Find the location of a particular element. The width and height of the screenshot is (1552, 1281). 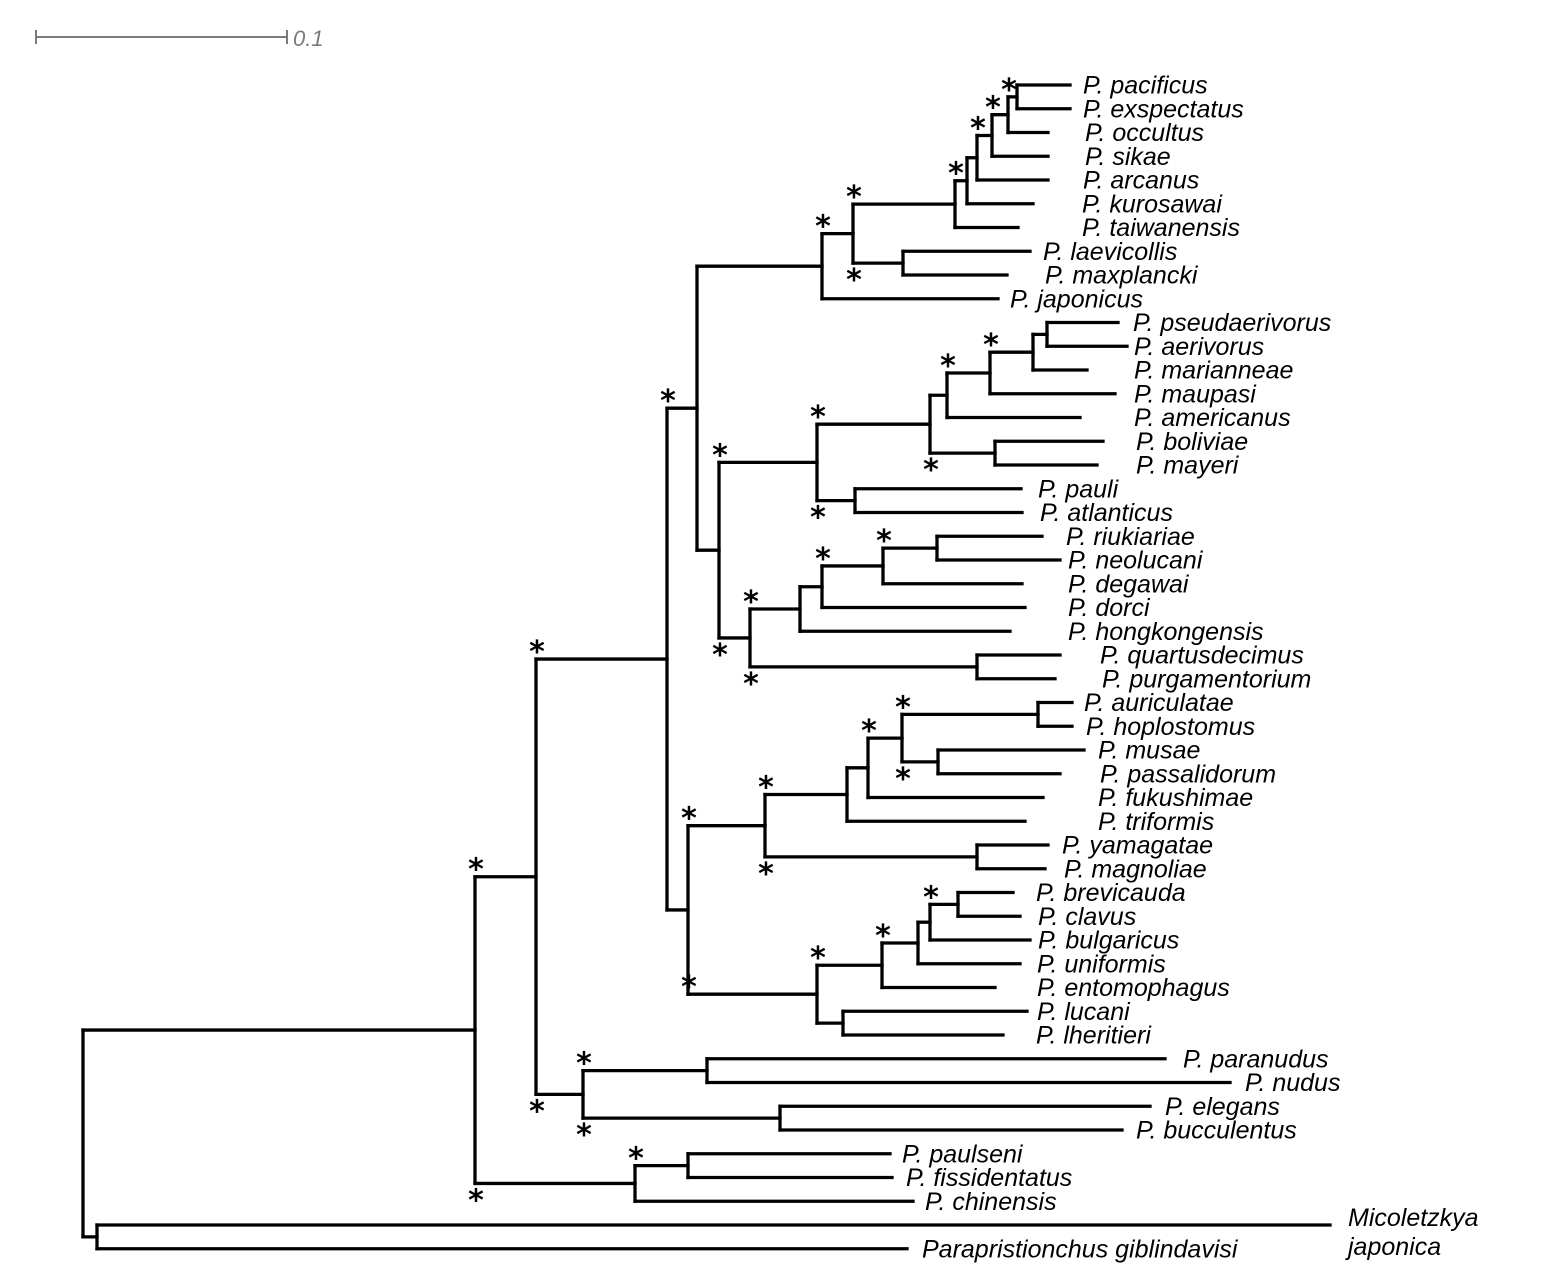

taxon-label: P. paranudus is located at coordinates (1256, 1059).